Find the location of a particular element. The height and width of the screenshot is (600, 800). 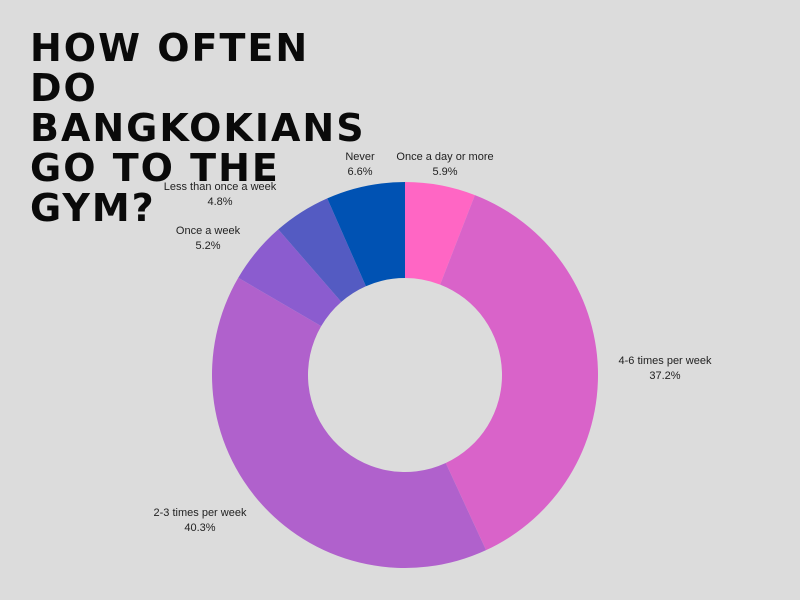

slice-label: Less than once a week is located at coordinates (220, 187).